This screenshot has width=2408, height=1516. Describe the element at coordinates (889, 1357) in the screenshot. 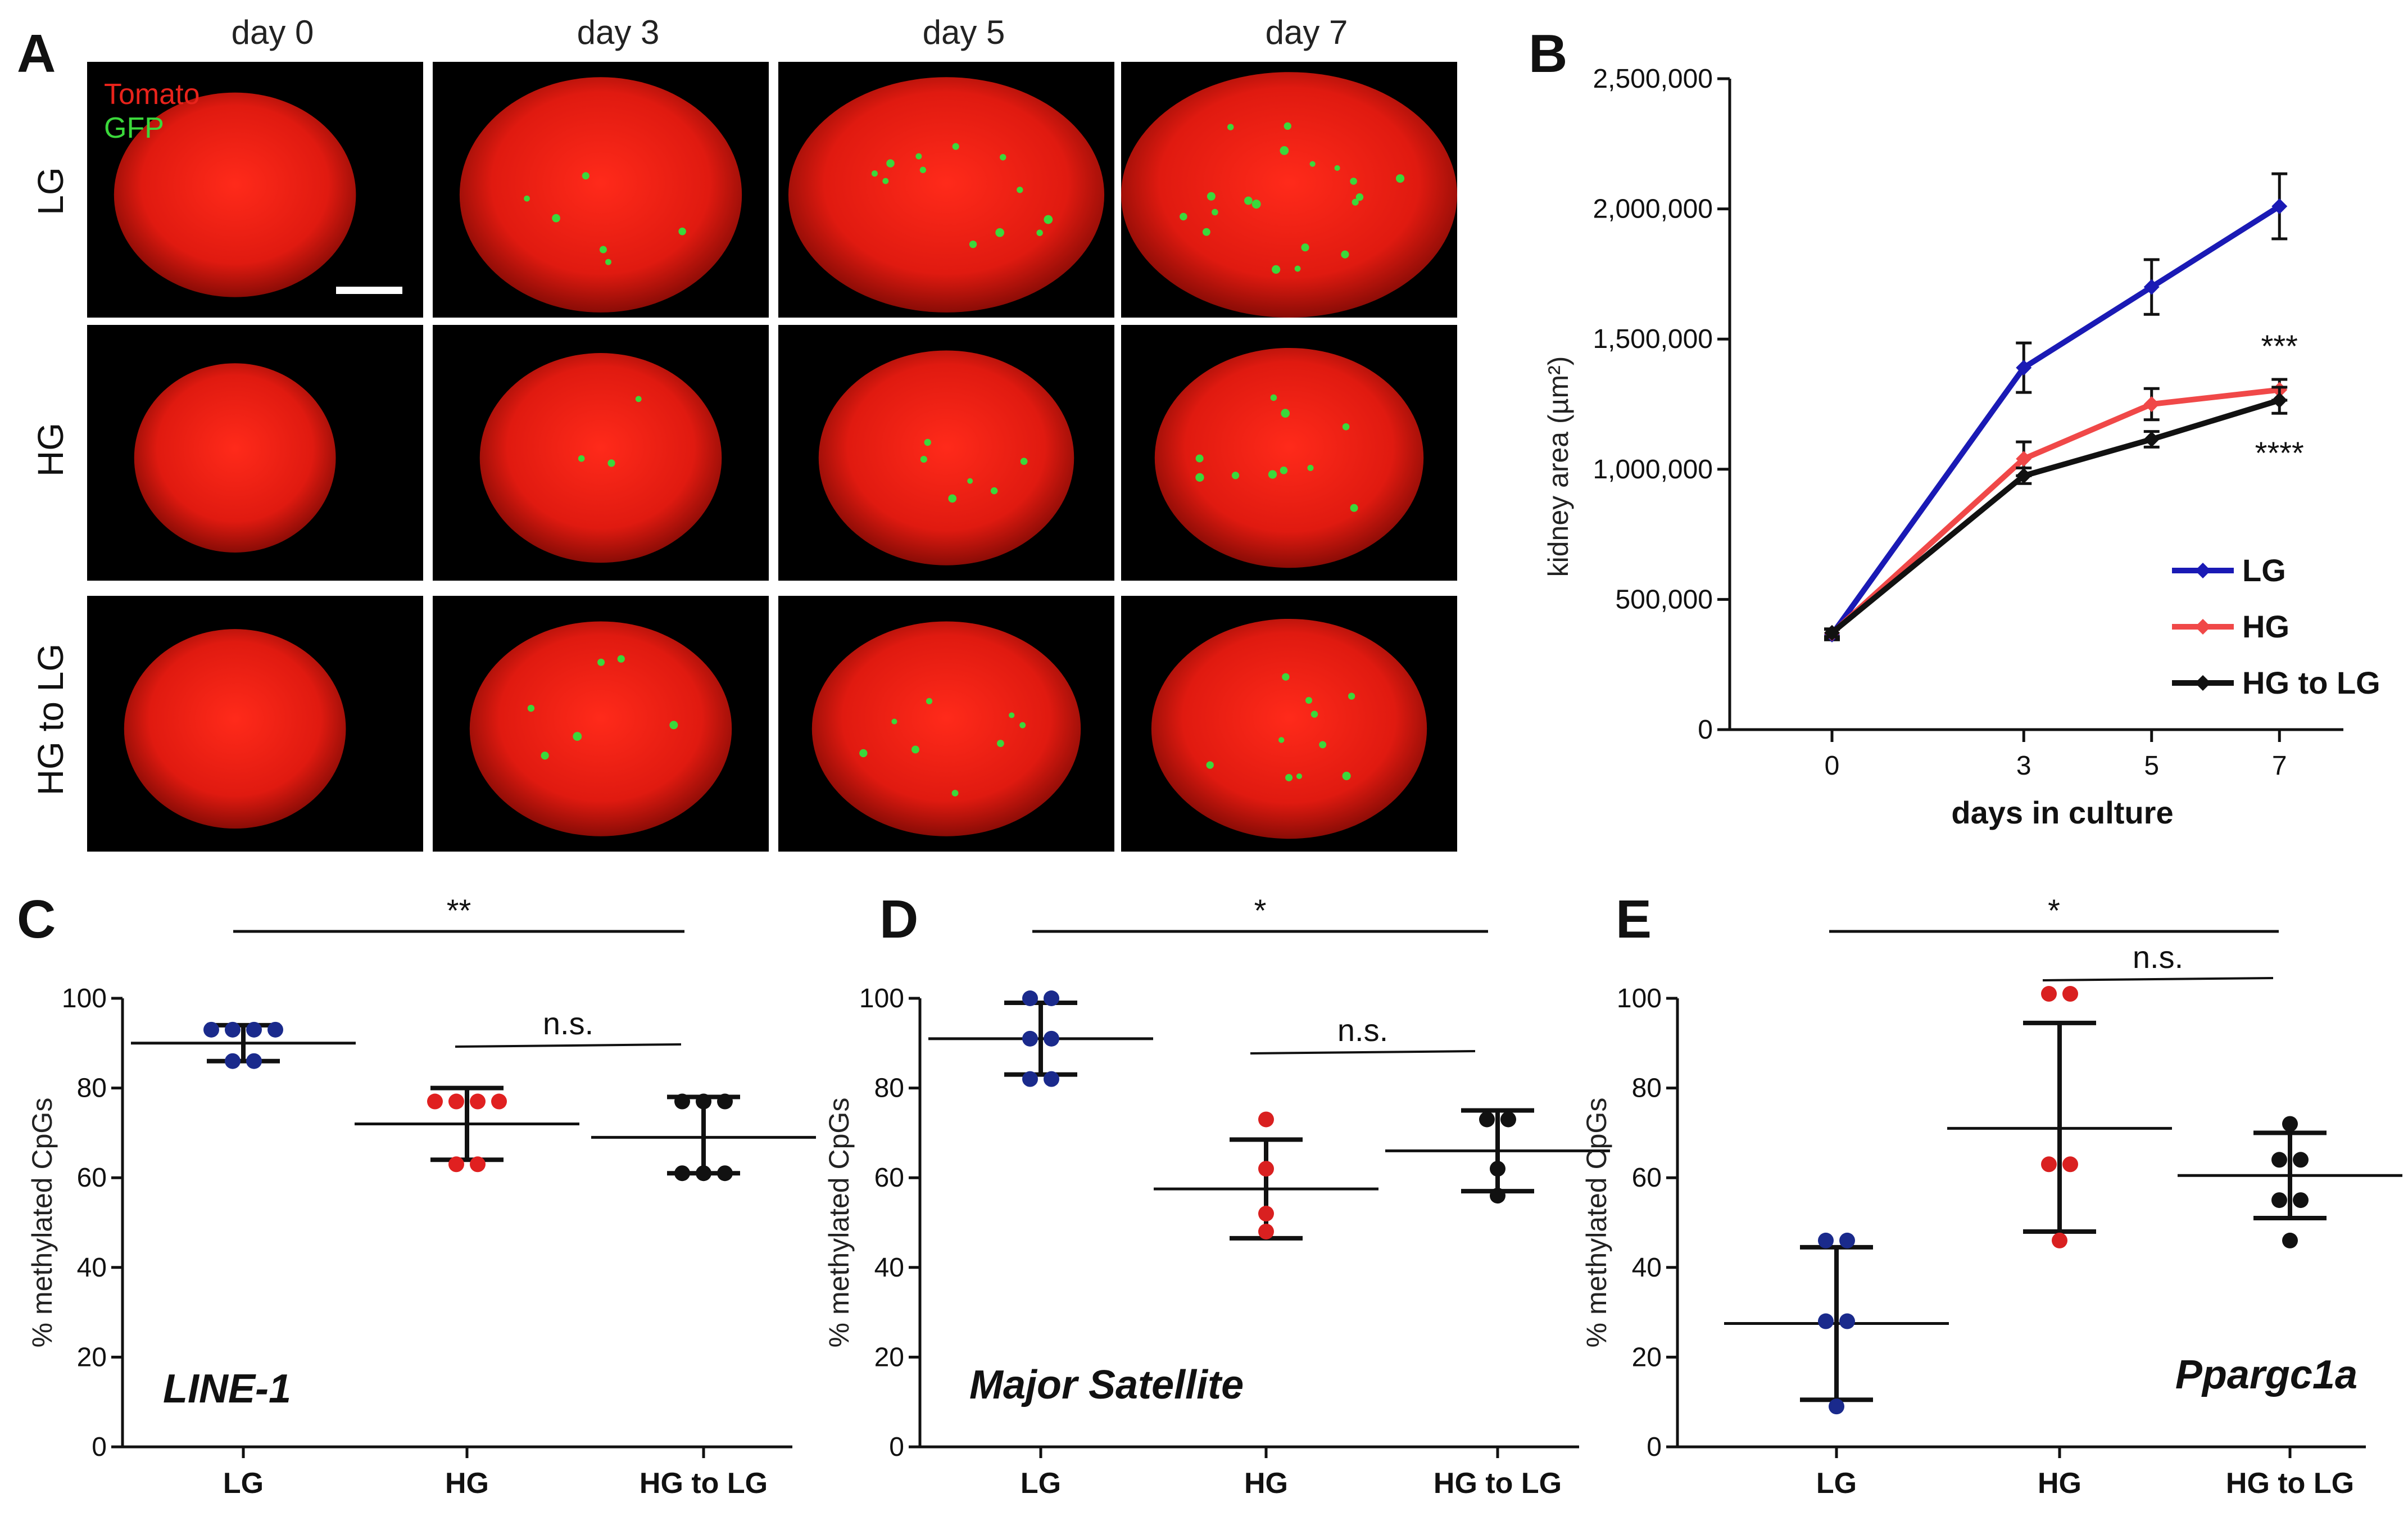

I see `d-y-tick-label: 20` at that location.